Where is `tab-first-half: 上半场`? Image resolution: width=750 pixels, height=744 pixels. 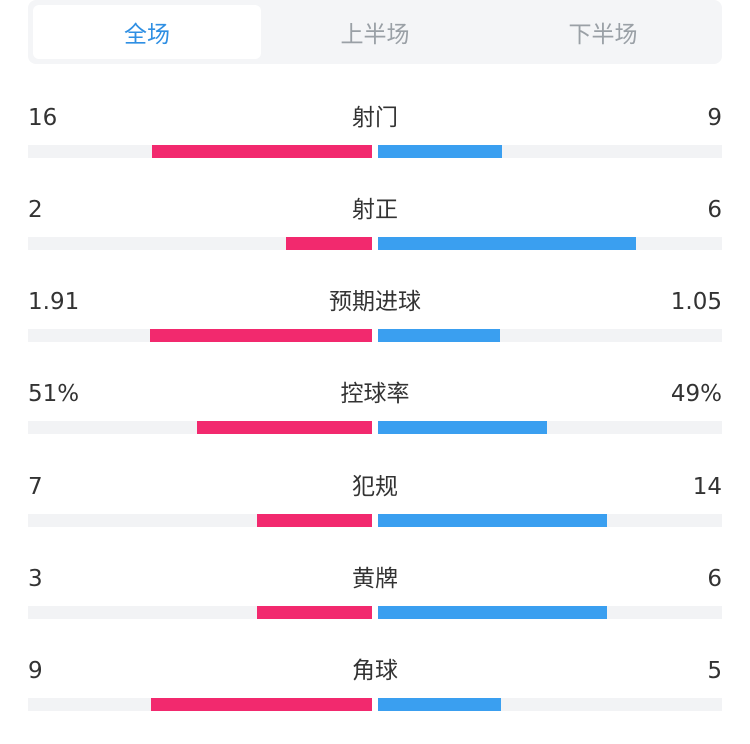 tab-first-half: 上半场 is located at coordinates (375, 35).